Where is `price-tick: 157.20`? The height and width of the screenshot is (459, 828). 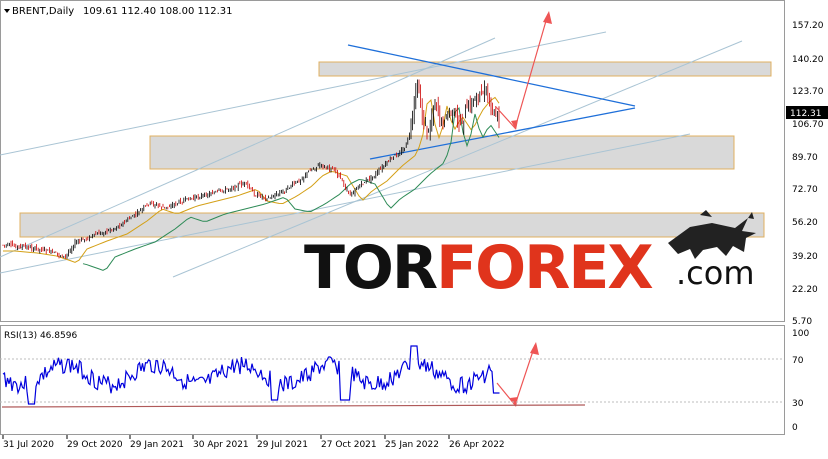 price-tick: 157.20 is located at coordinates (808, 26).